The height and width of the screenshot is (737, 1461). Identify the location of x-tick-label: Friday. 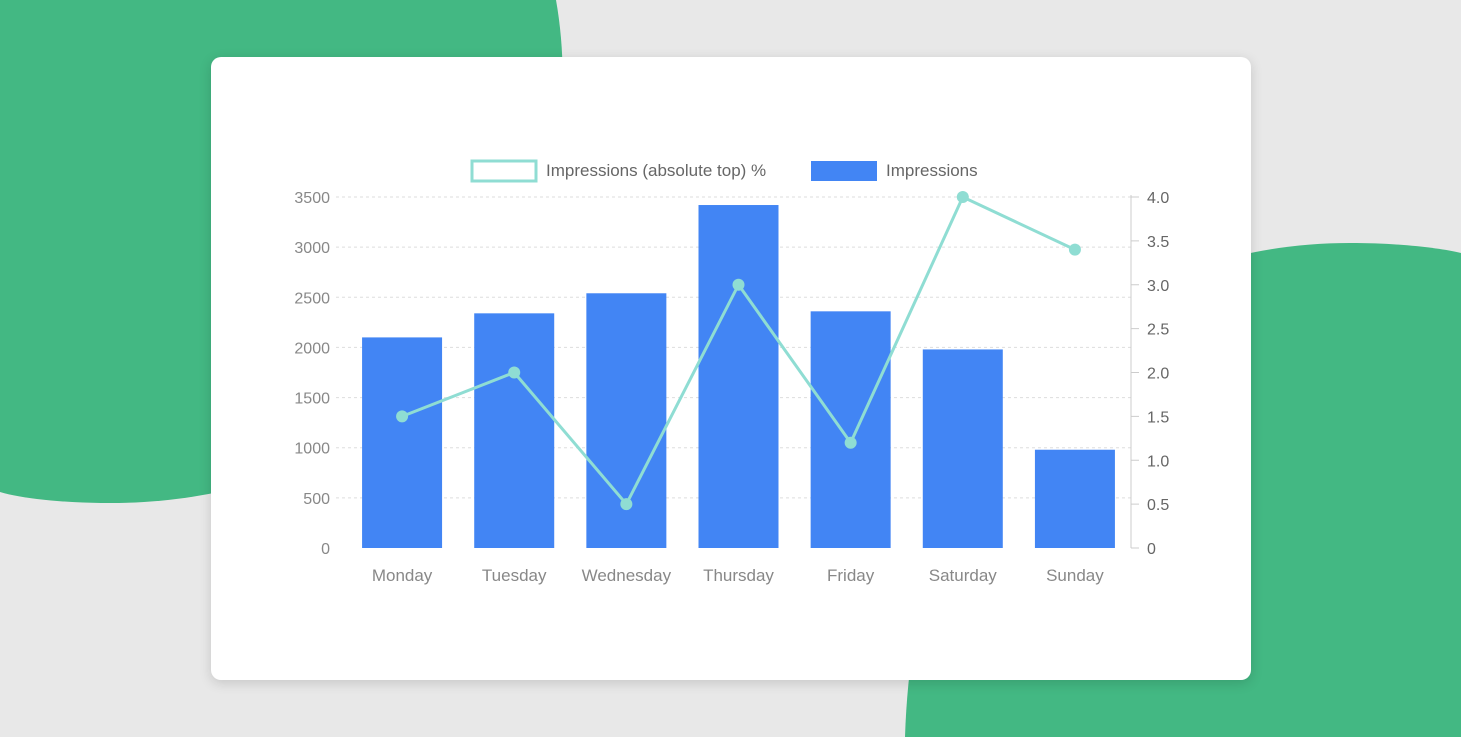
(851, 575).